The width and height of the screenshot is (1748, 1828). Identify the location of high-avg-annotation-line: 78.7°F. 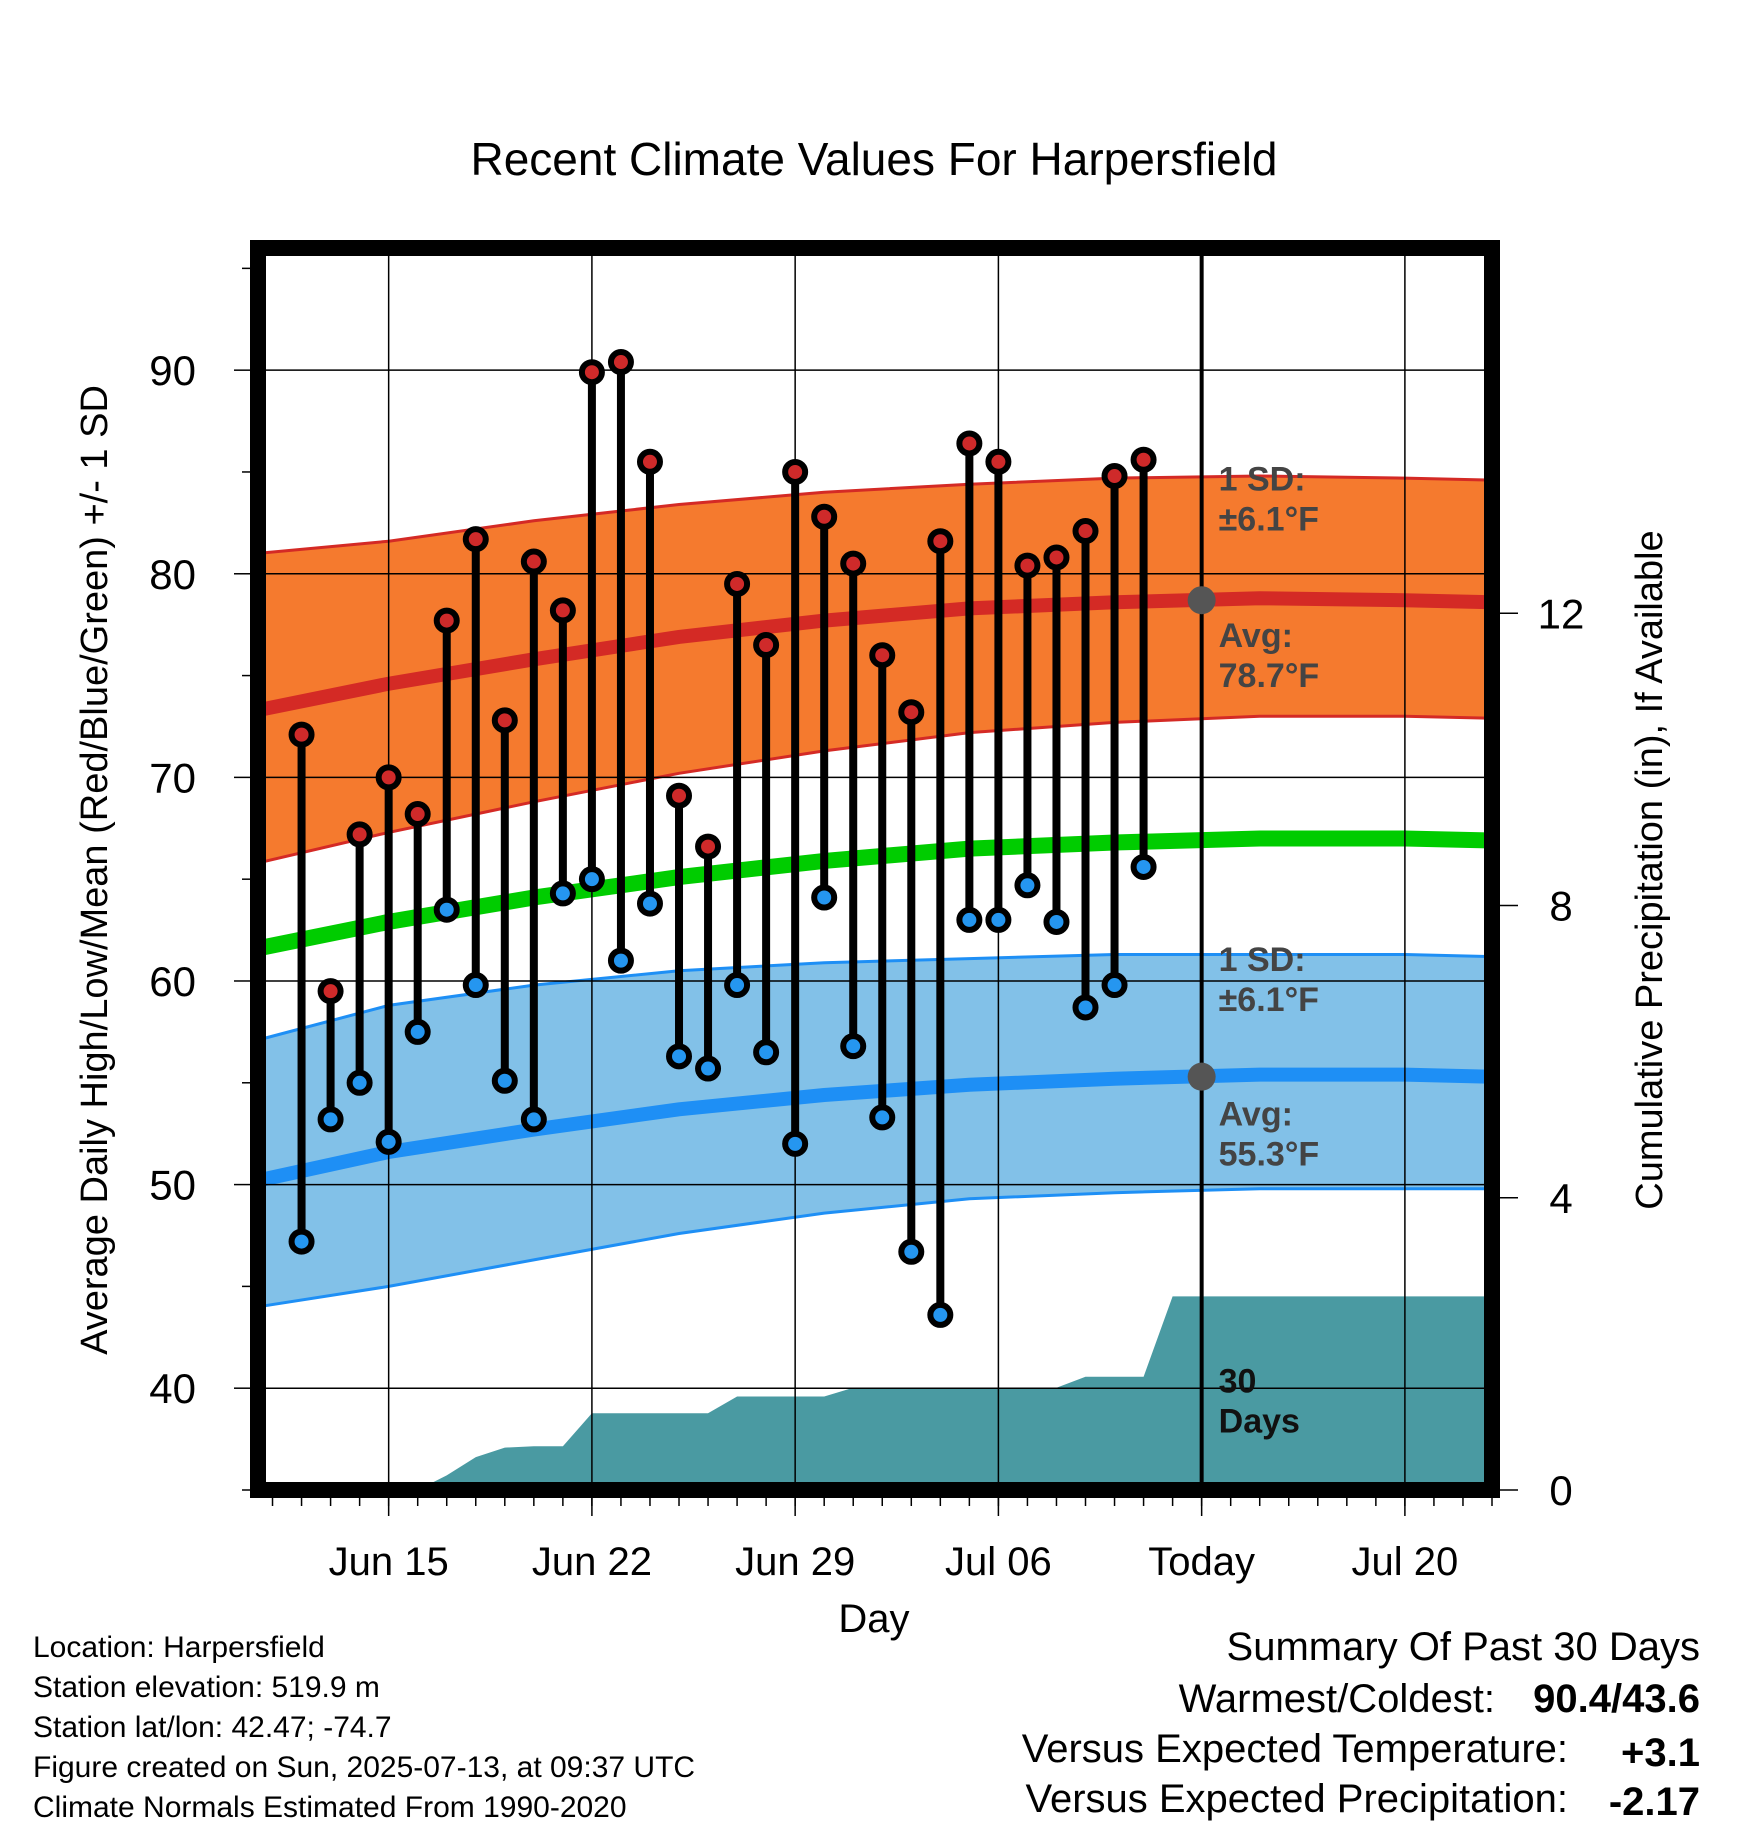
(1269, 676).